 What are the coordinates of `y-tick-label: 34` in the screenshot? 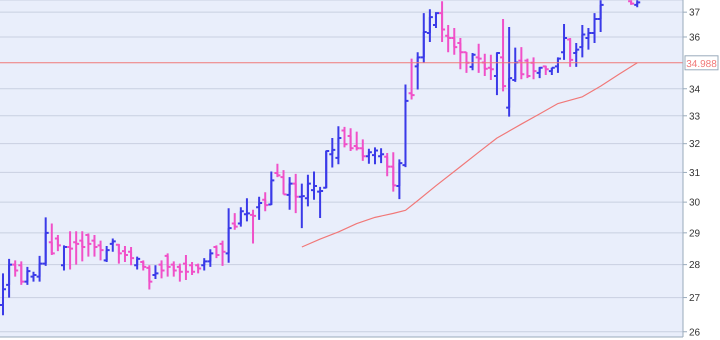 It's located at (695, 90).